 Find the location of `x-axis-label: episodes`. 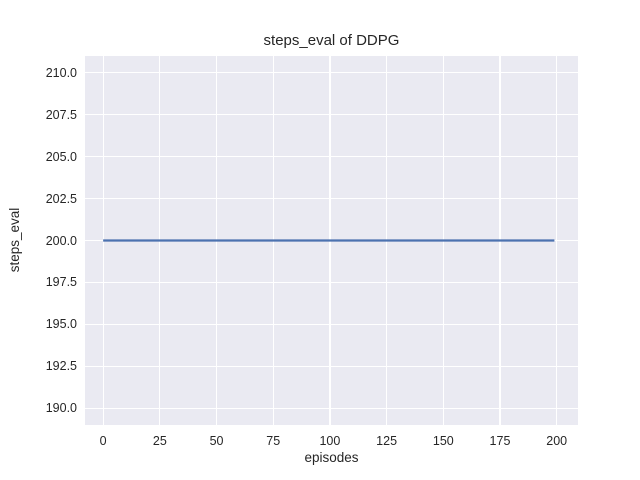

x-axis-label: episodes is located at coordinates (331, 457).